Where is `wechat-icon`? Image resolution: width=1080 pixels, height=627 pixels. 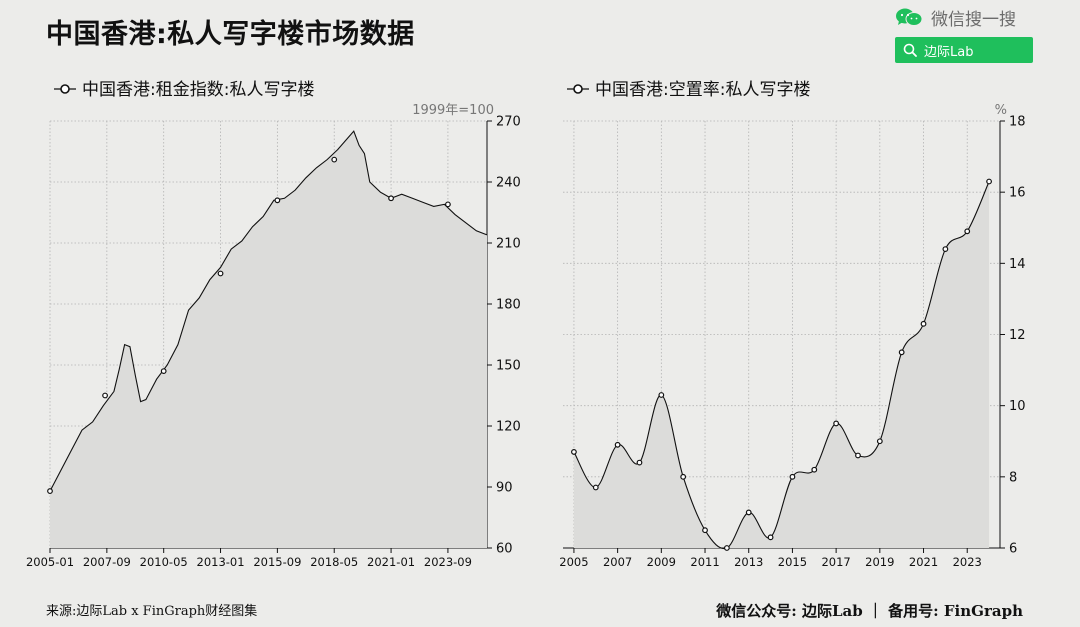 wechat-icon is located at coordinates (909, 17).